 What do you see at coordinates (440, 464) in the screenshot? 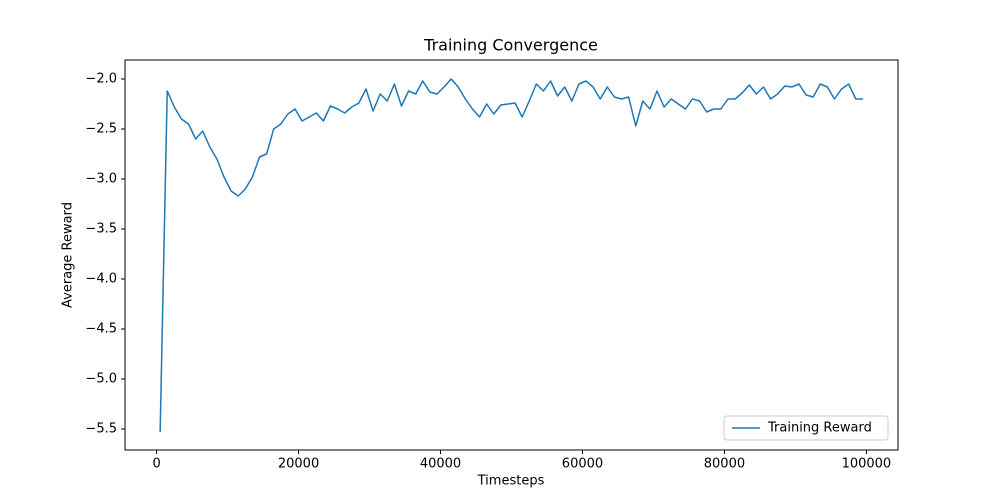
I see `x-tick-label: 40000` at bounding box center [440, 464].